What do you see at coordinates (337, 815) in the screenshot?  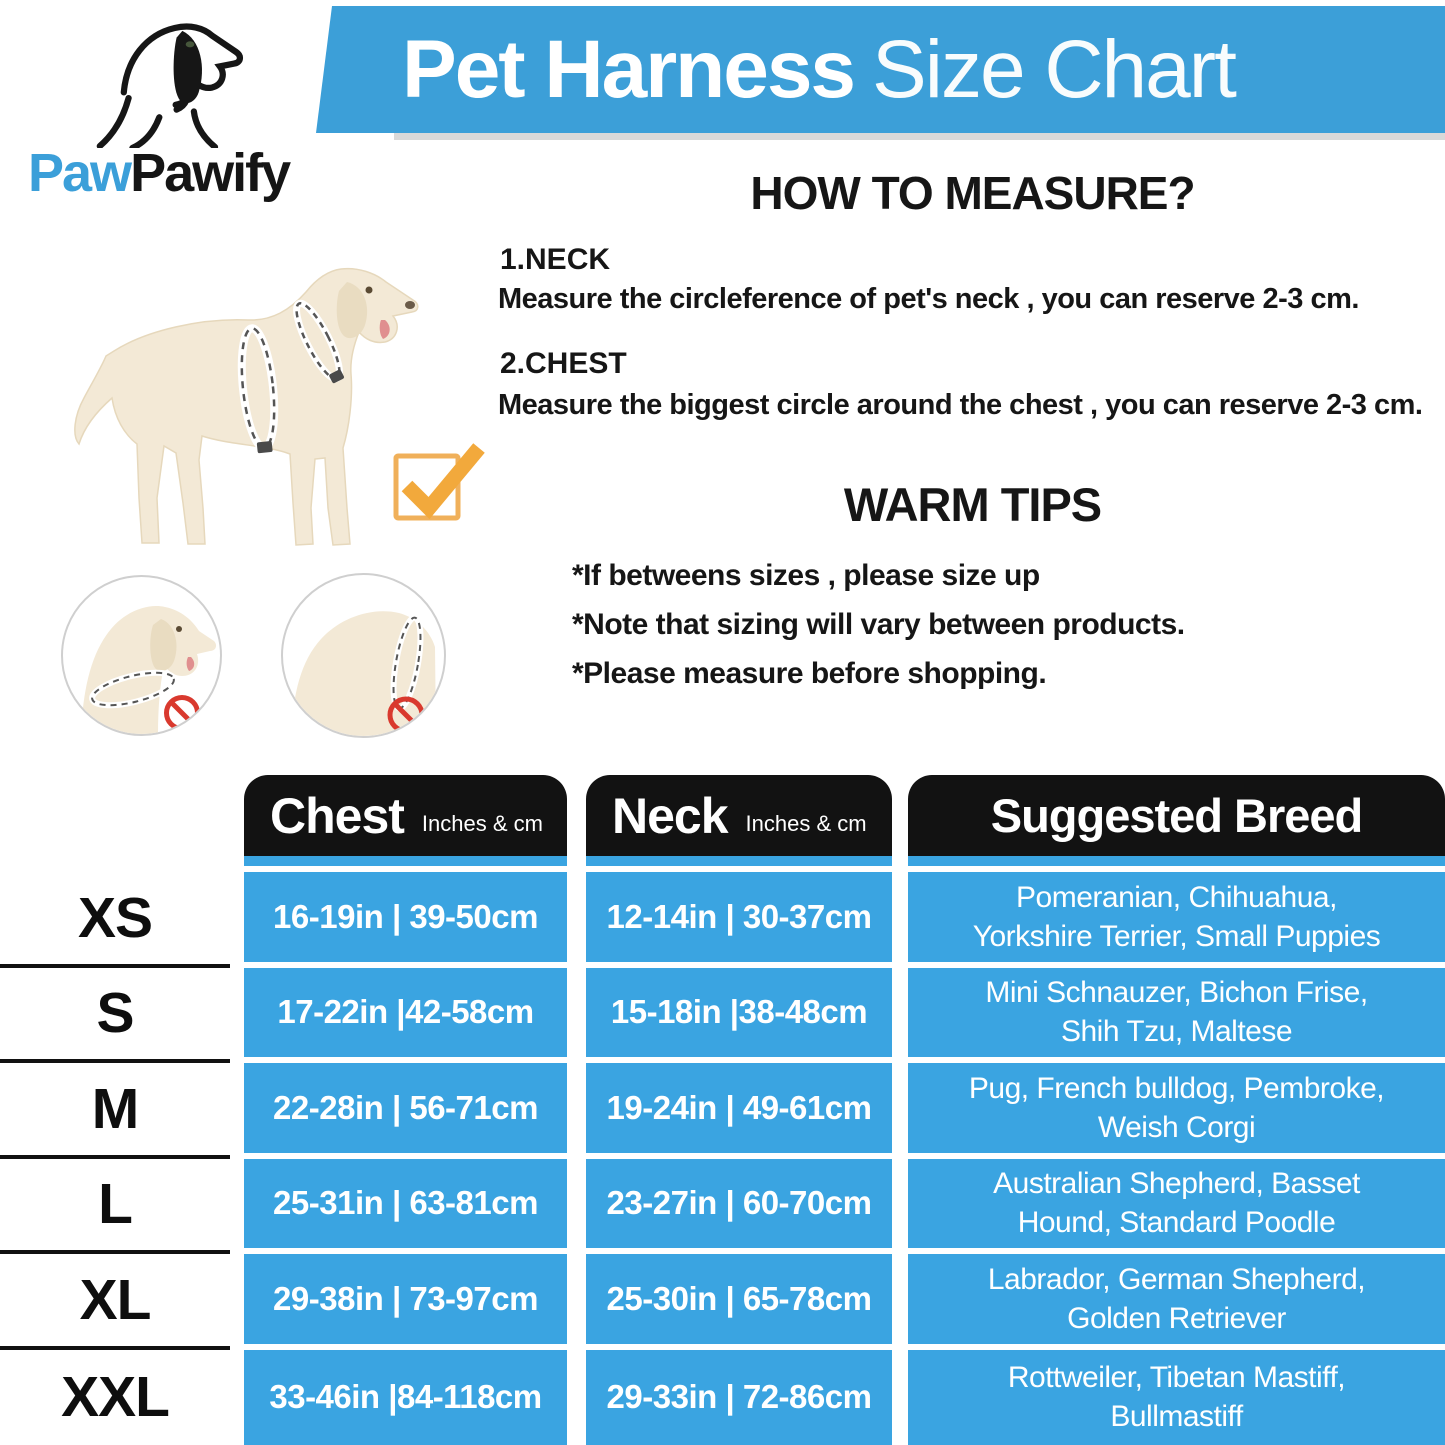 I see `chest-header-title: Chest` at bounding box center [337, 815].